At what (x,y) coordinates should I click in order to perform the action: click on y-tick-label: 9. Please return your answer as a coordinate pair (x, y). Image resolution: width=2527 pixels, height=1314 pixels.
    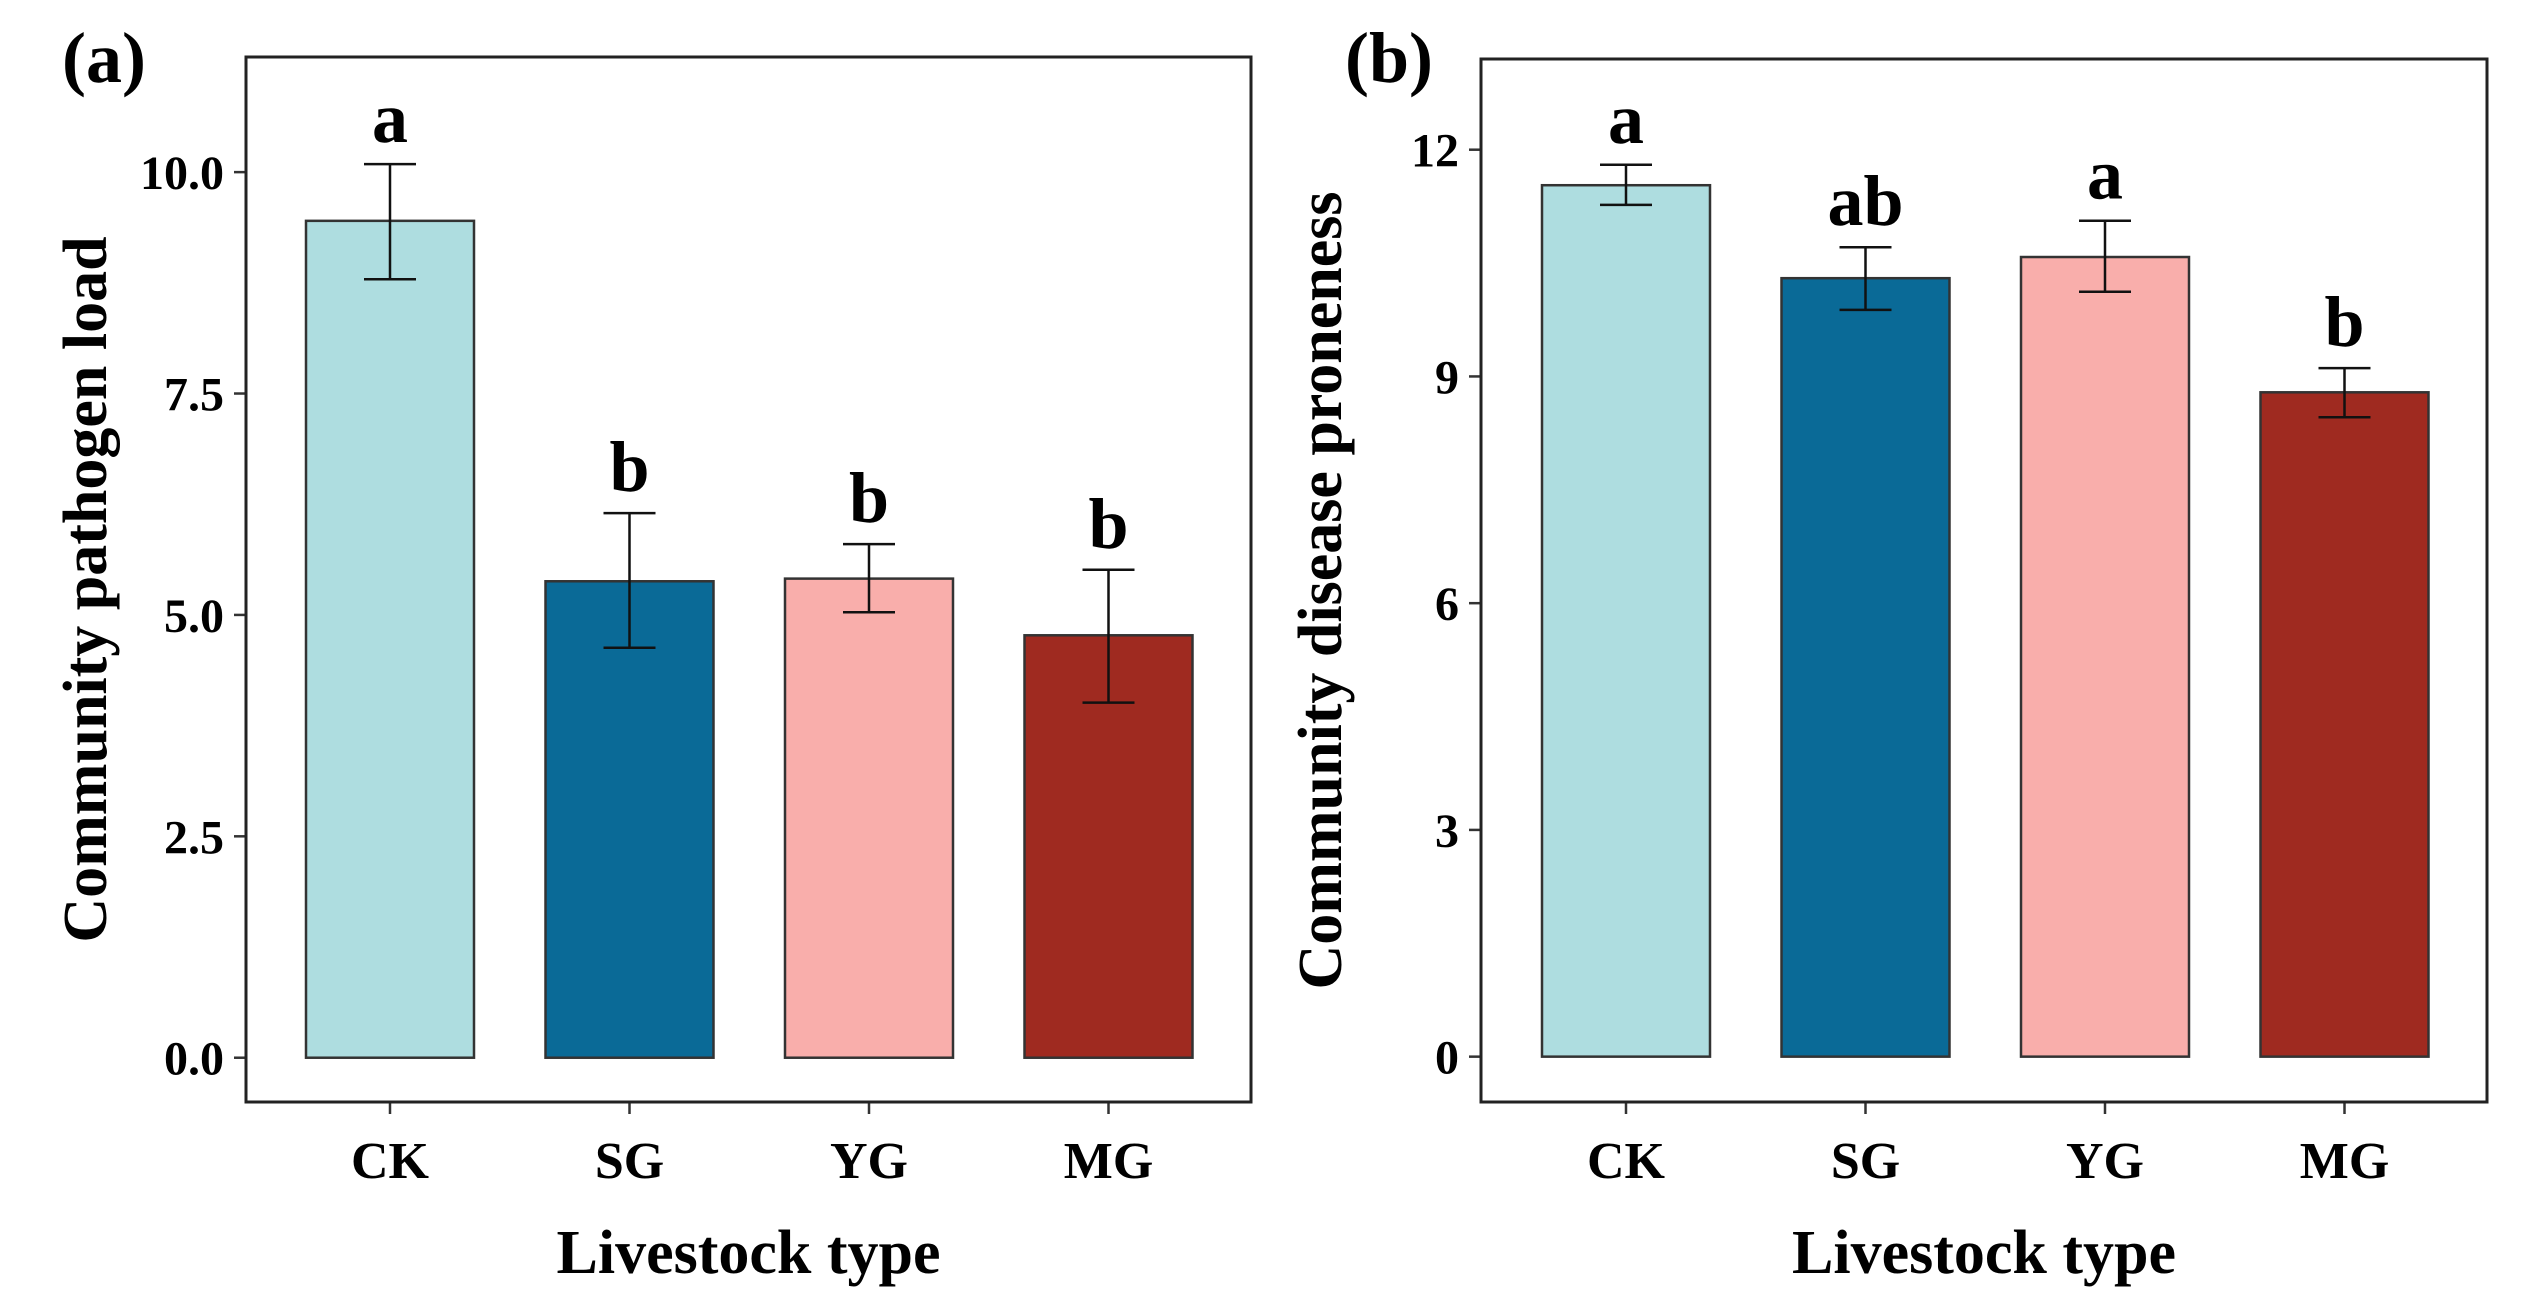
    Looking at the image, I should click on (1447, 377).